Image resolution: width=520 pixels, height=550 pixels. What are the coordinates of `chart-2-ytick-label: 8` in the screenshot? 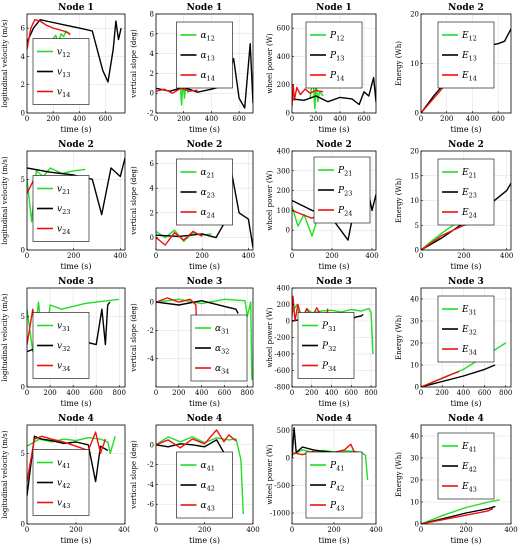 It's located at (152, 15).